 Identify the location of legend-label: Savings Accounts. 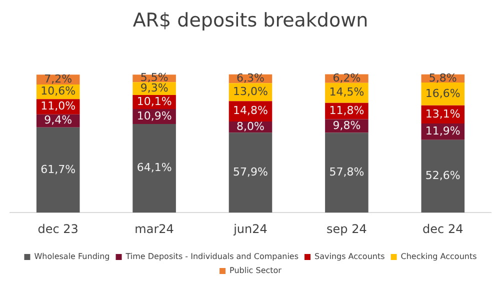
(349, 257).